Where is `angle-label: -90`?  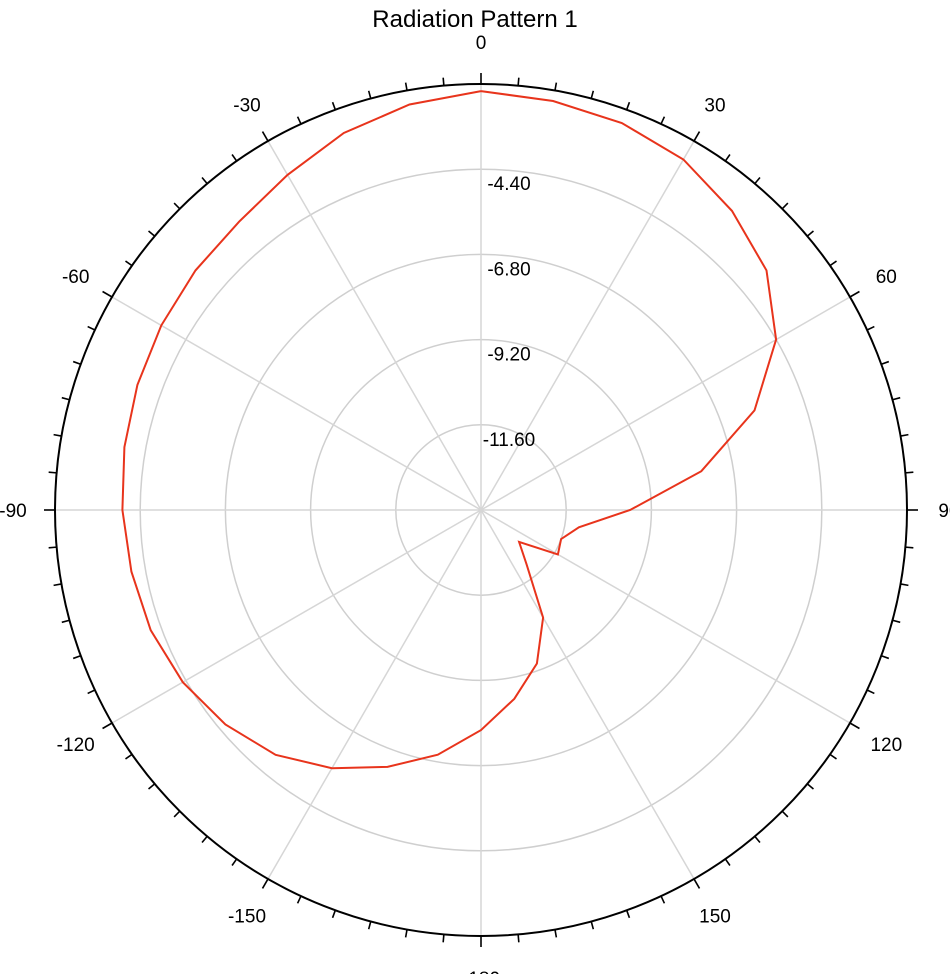
angle-label: -90 is located at coordinates (13, 511).